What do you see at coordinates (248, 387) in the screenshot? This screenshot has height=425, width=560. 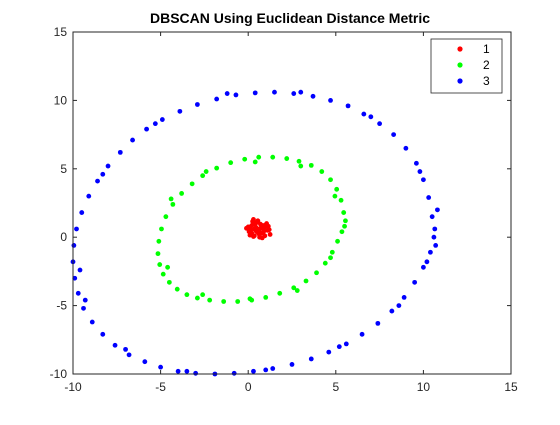 I see `x-tick-label: 0` at bounding box center [248, 387].